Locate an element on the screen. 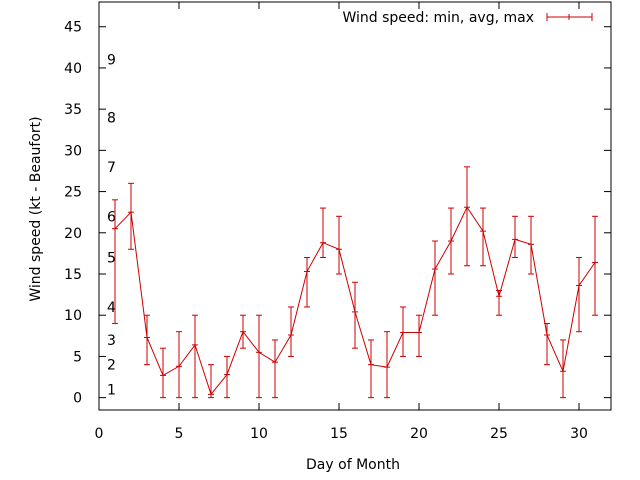 This screenshot has width=640, height=480. x-axis-label: Day of Month is located at coordinates (353, 465).